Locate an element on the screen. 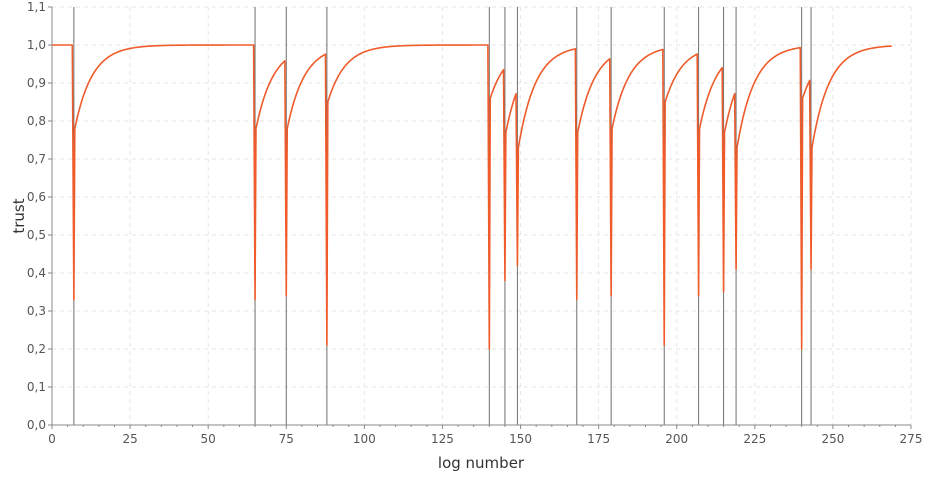 Image resolution: width=925 pixels, height=478 pixels. y-tick-label: 1,0 is located at coordinates (36, 45).